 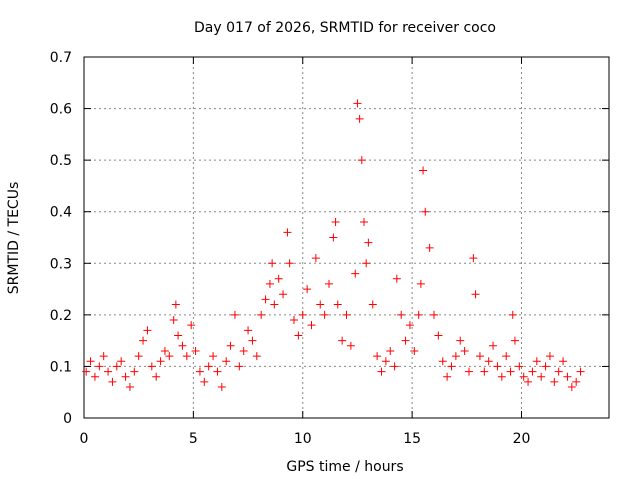 I want to click on y-tick-label: 0.2, so click(x=61, y=316).